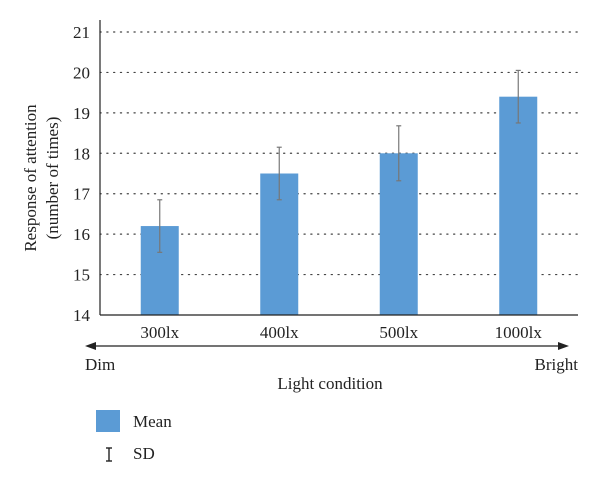 The image size is (600, 485). I want to click on y-tick-label: 16, so click(81, 234).